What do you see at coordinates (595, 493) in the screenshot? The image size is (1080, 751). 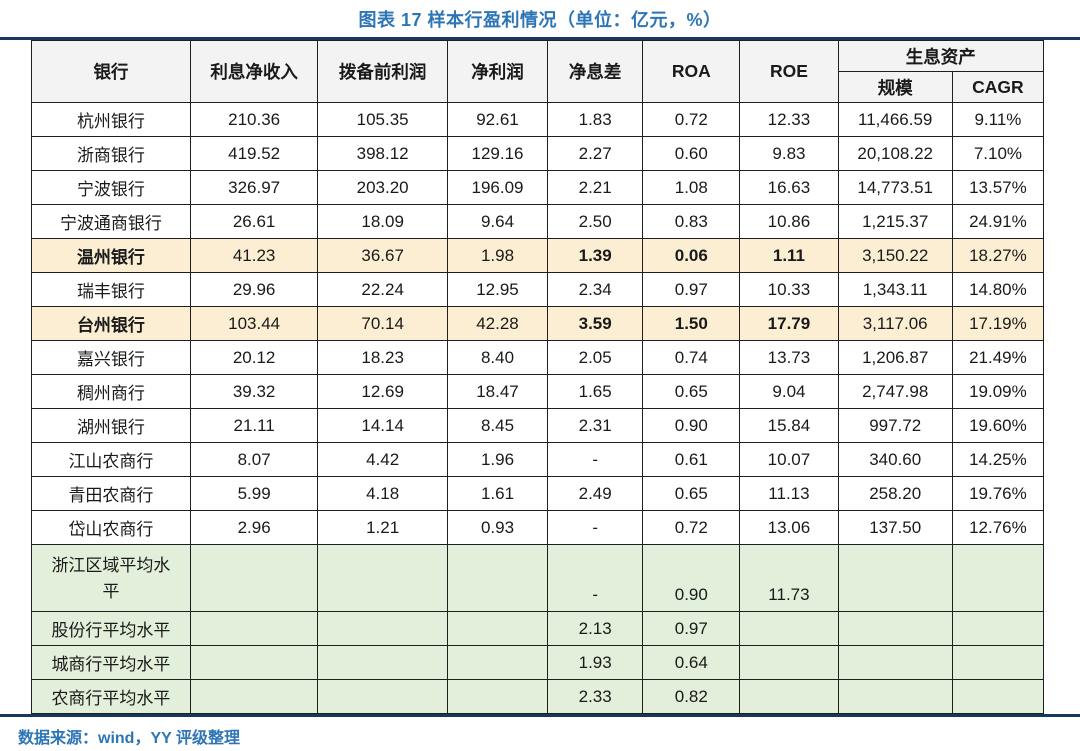 I see `value-cell: 2.49` at bounding box center [595, 493].